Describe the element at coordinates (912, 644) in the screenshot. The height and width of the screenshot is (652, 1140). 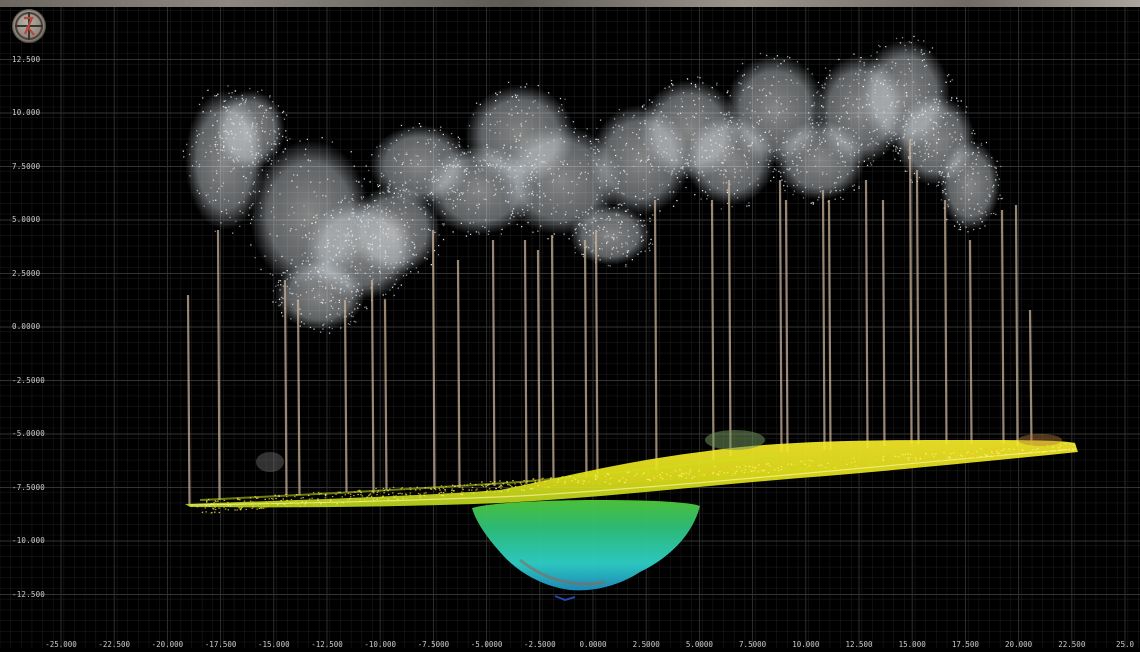
I see `x-axis-tick-label: 15.000` at that location.